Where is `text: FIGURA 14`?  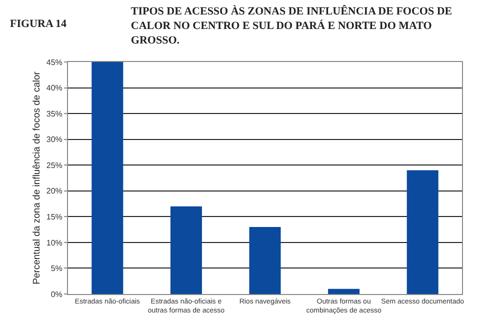 text: FIGURA 14 is located at coordinates (39, 24).